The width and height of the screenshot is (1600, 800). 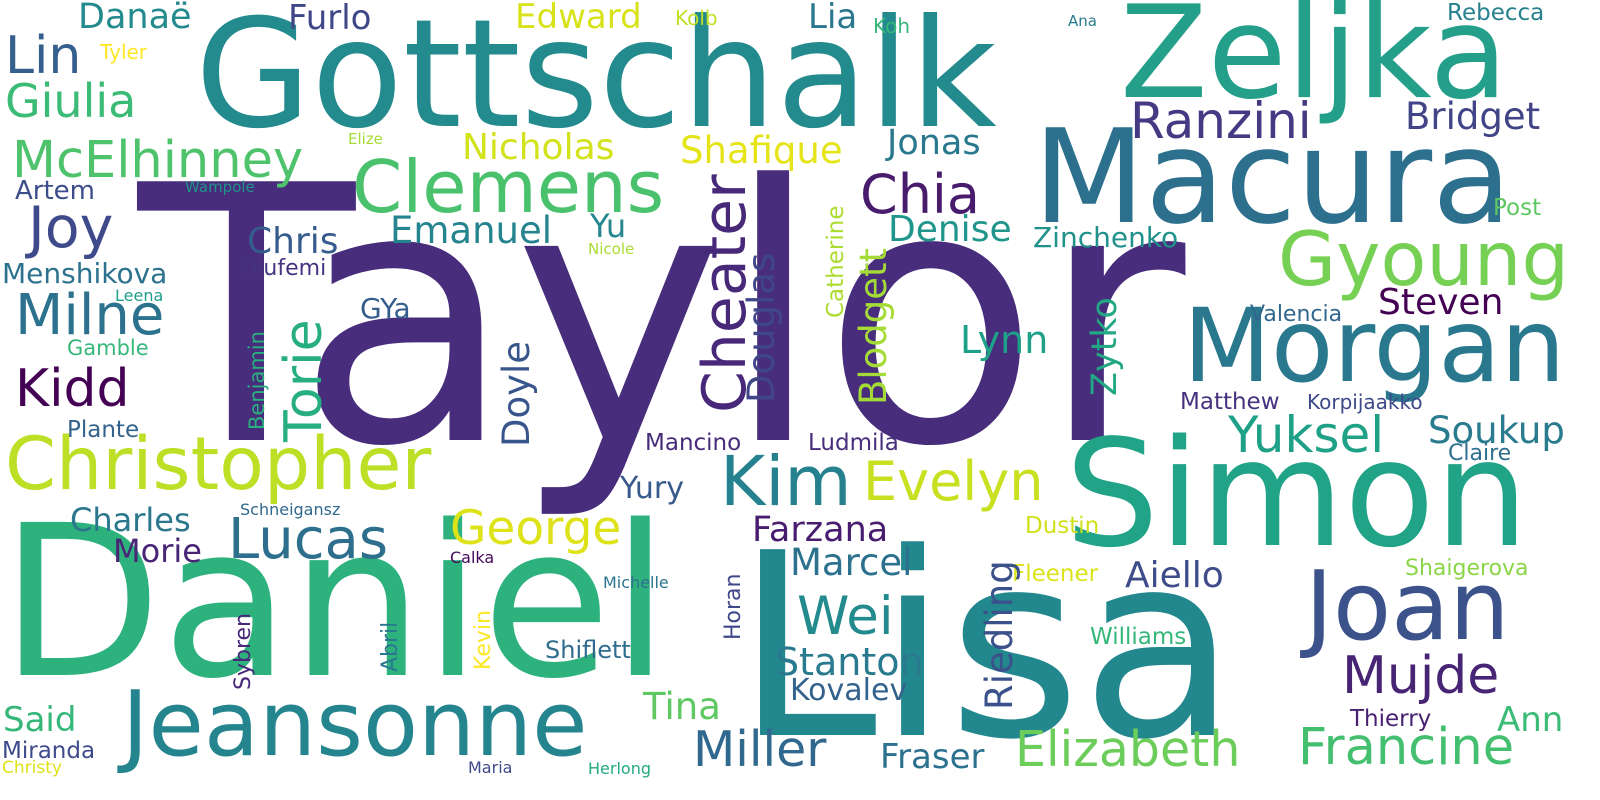 What do you see at coordinates (820, 530) in the screenshot?
I see `word-farzana: Farzana` at bounding box center [820, 530].